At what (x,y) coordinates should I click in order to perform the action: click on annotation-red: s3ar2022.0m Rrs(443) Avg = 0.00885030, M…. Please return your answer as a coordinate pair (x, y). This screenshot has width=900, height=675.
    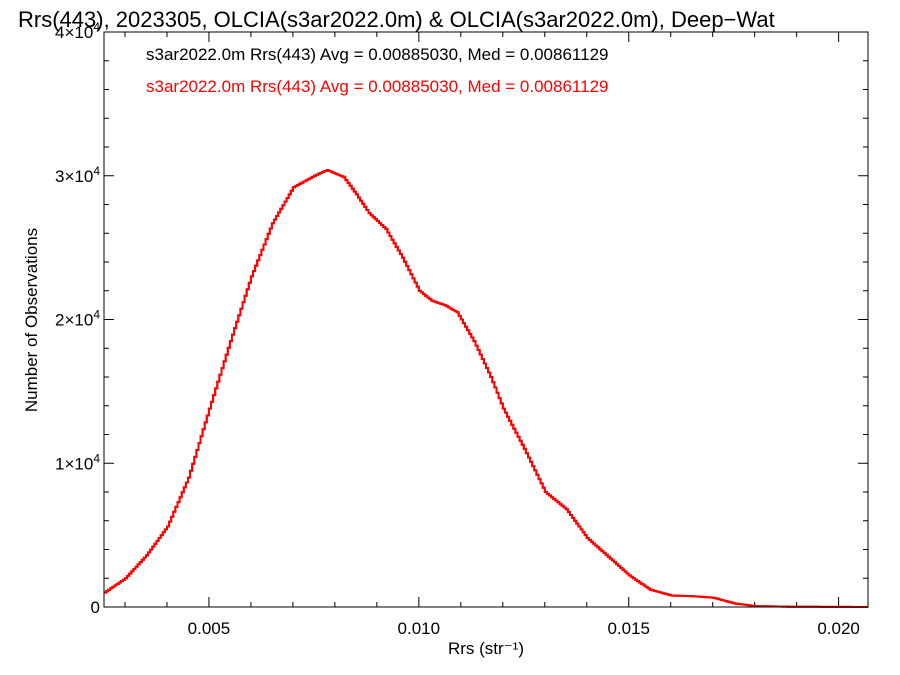
    Looking at the image, I should click on (377, 86).